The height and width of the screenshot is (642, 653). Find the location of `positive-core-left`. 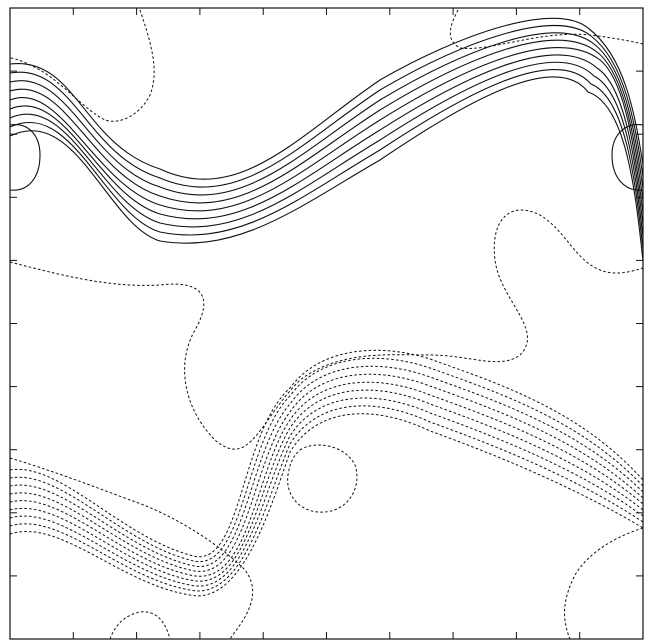

positive-core-left is located at coordinates (25, 157).